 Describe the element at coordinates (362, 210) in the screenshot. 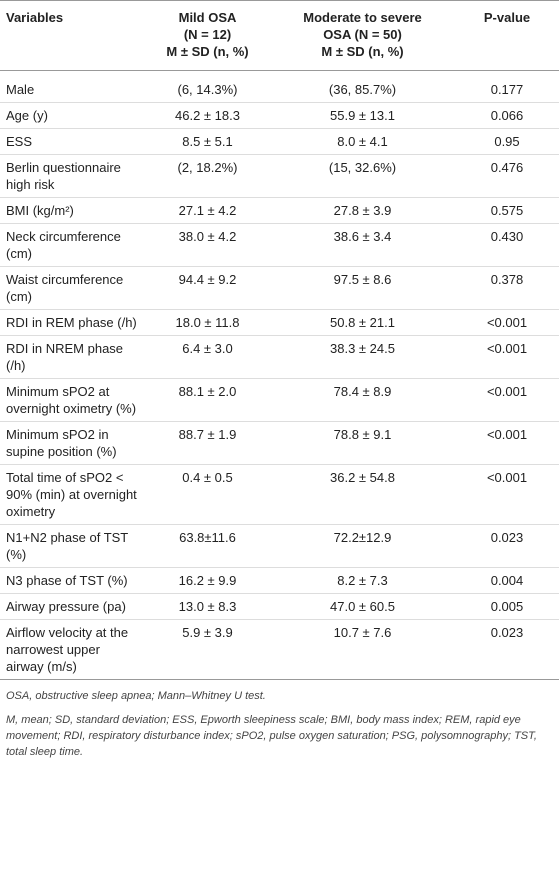

I see `value-cell: 27.8 ± 3.9` at that location.